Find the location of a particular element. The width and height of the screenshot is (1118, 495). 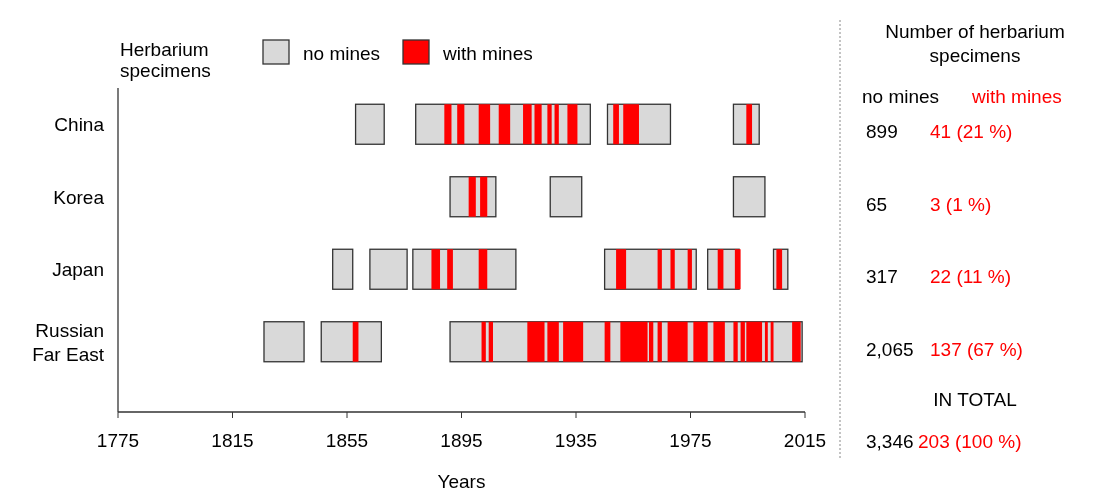

text: 3 (1 %) is located at coordinates (961, 204).